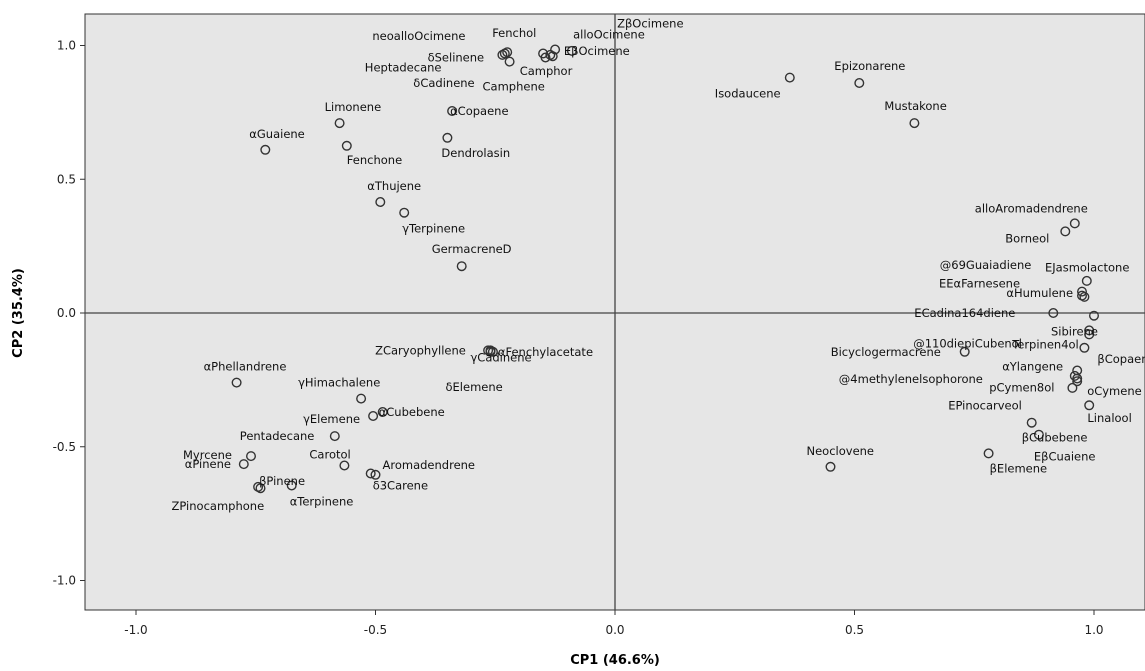  What do you see at coordinates (915, 106) in the screenshot?
I see `point-label: Mustakone` at bounding box center [915, 106].